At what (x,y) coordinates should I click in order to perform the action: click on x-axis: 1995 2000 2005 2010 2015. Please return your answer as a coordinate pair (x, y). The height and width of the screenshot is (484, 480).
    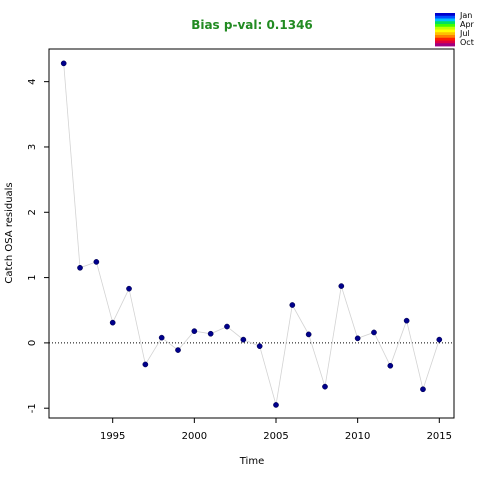
    Looking at the image, I should click on (276, 430).